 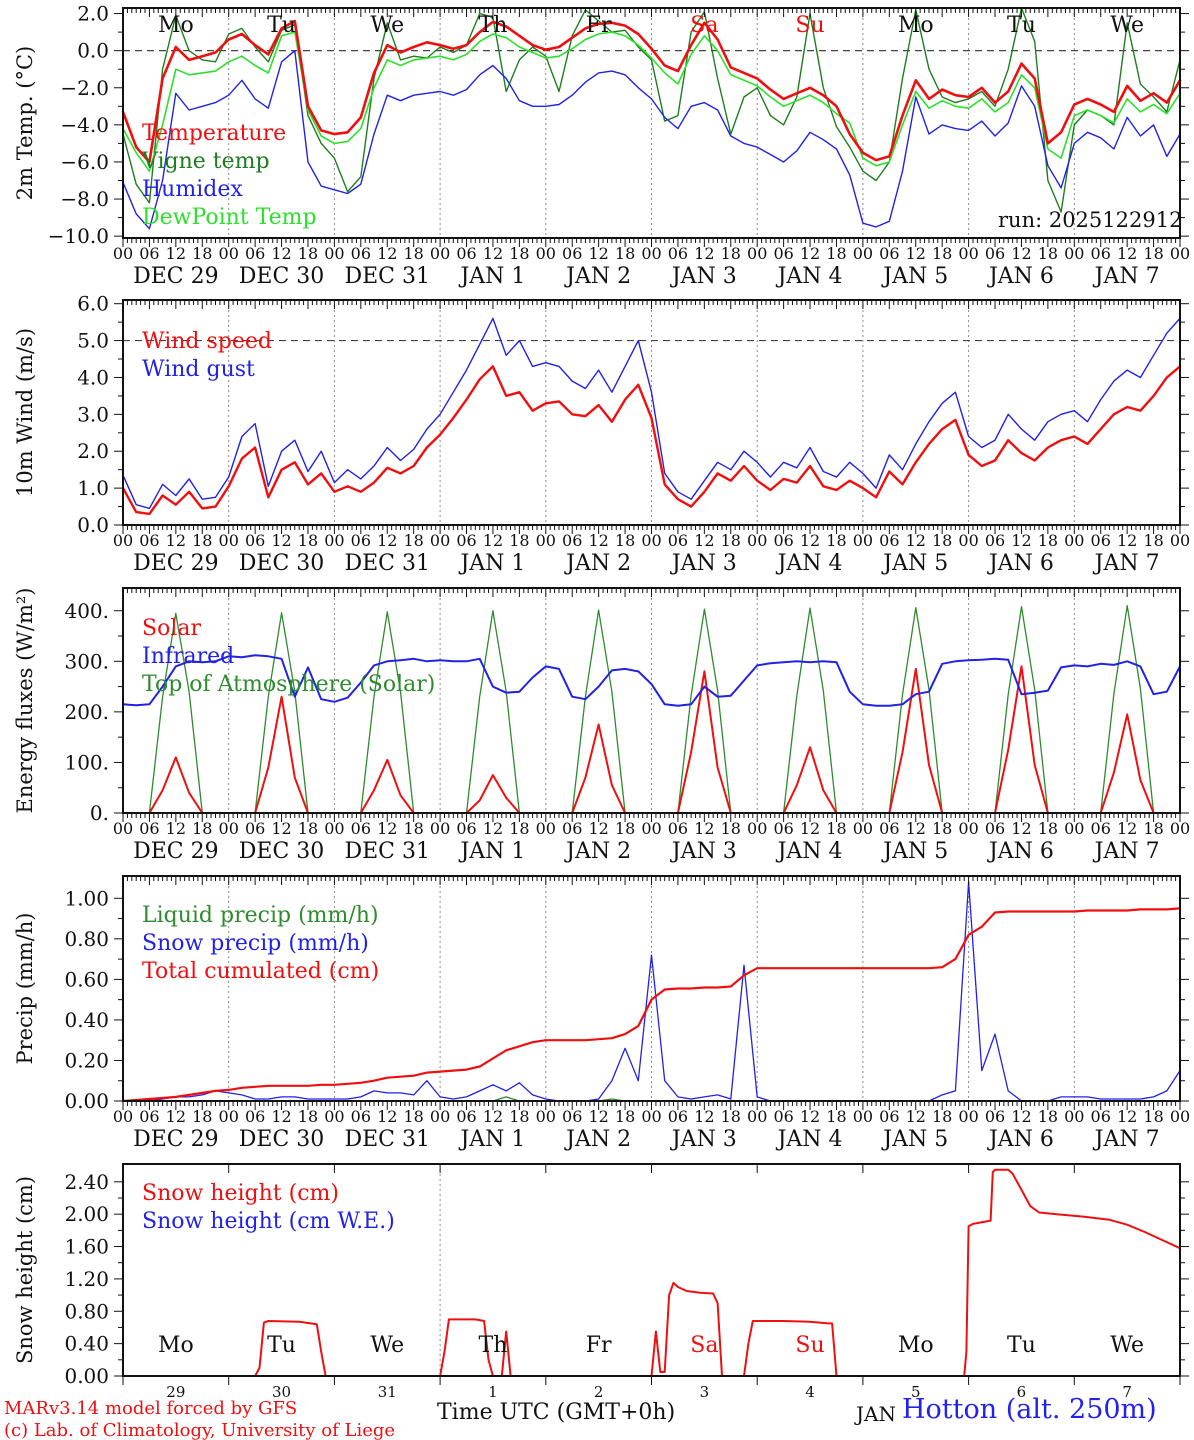 I want to click on legend-energy-fluxes-0: Solar, so click(x=171, y=628).